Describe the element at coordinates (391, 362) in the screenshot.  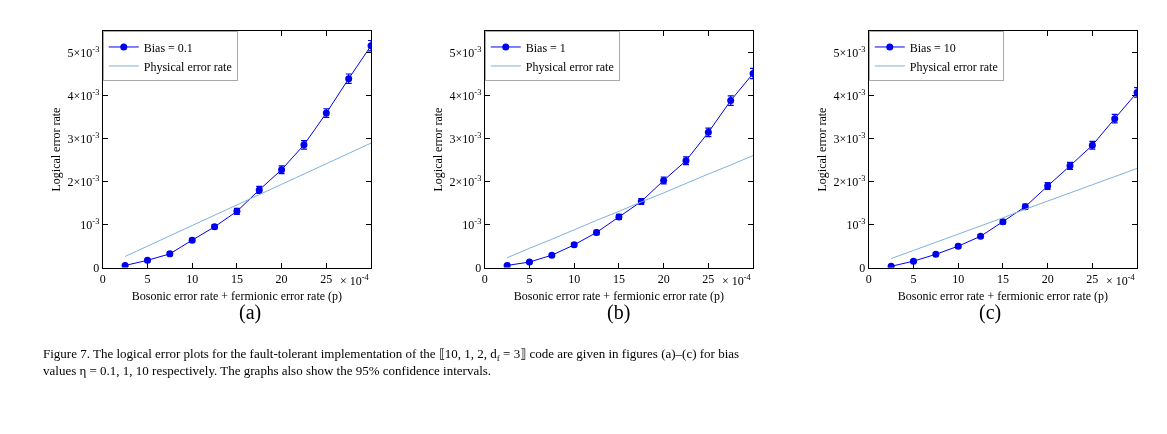
I see `caption: Figure 7. The logical error plots for the fault-tolerant implementation of the ⟦10, 1, 2, d$_{f}$ = 3⟧ code are given in figures (a)–(c) for bias values η = 0.1, 1, 10 respectively. The graphs also show the 95% confidence intervals.` at that location.